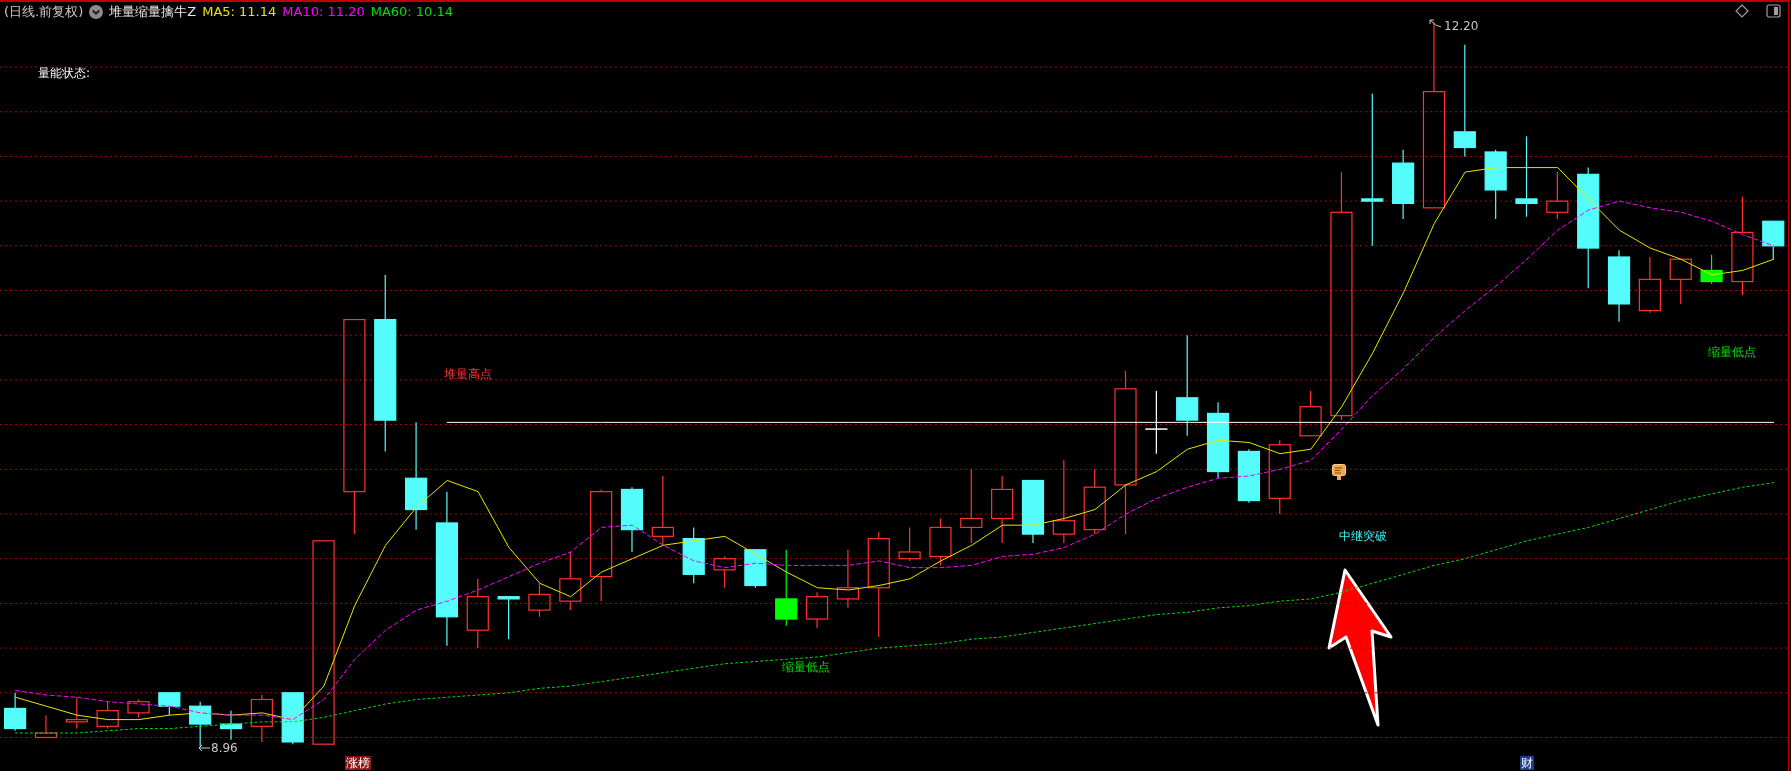 The image size is (1791, 771). Describe the element at coordinates (468, 374) in the screenshot. I see `annotation: 堆量高点` at that location.